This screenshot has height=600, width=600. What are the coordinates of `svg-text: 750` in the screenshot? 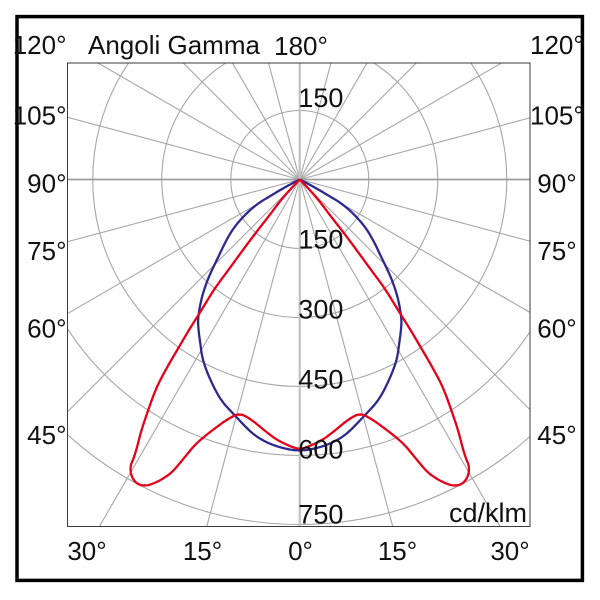 It's located at (320, 515).